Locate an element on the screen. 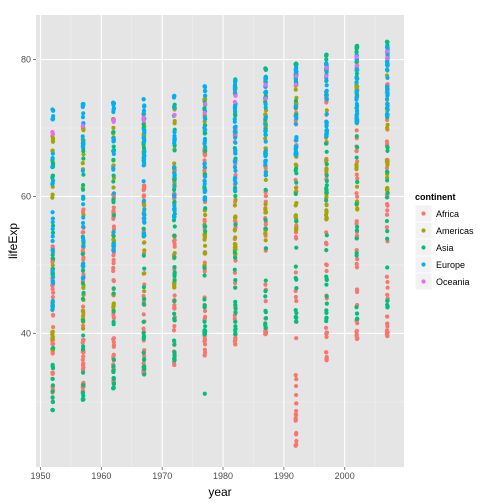 The image size is (504, 504). y-tick-label: 80 is located at coordinates (26, 60).